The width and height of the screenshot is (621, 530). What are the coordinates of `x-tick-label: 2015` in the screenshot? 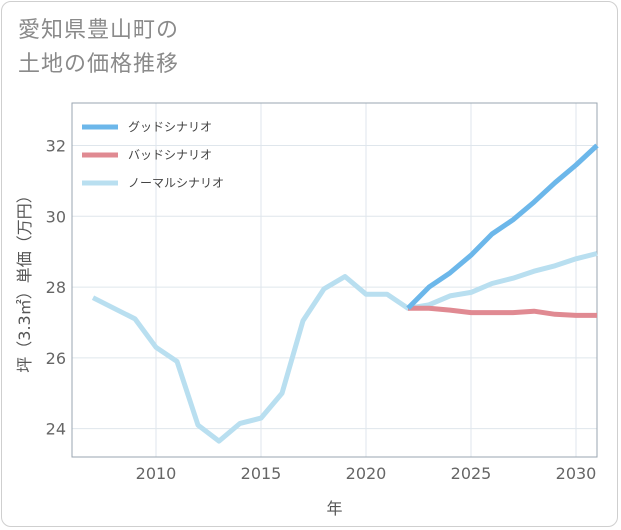 It's located at (261, 473).